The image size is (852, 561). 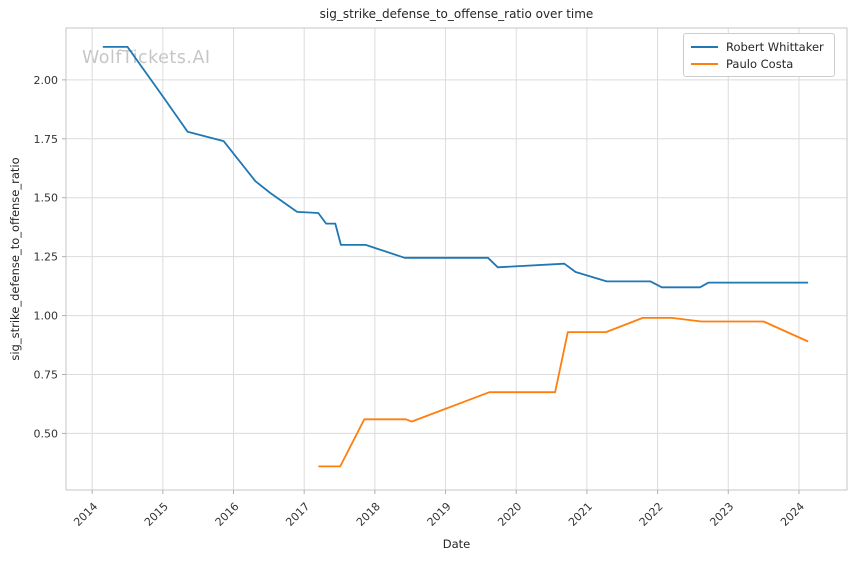 What do you see at coordinates (46, 433) in the screenshot?
I see `y-tick-label: 0.50` at bounding box center [46, 433].